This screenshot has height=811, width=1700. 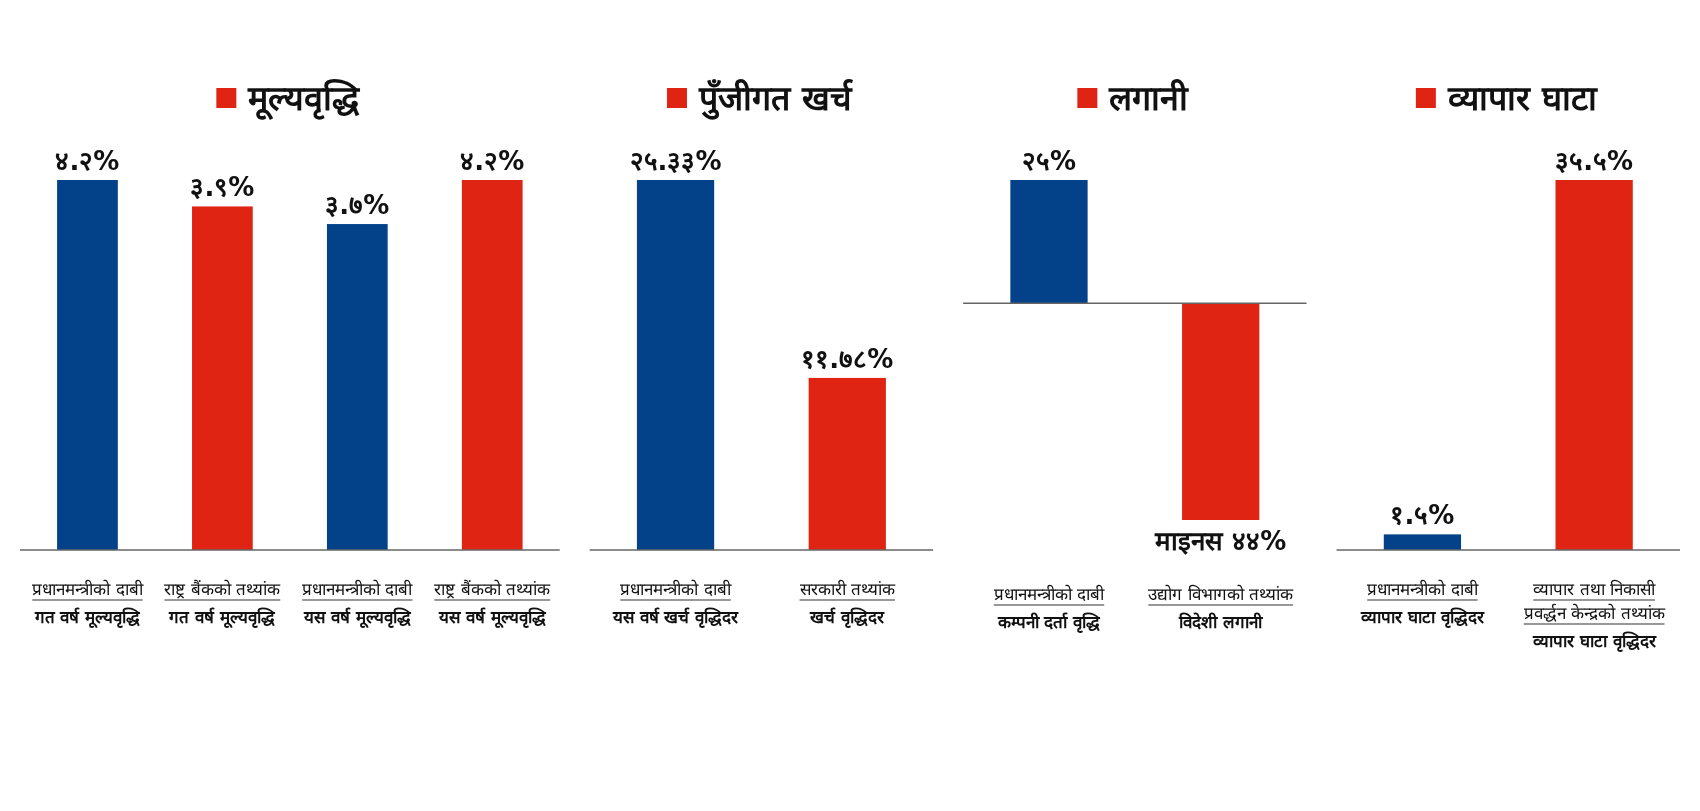 I want to click on x-tick-label: प्रधानमन्त्रीको दाबी यस वर्ष मूल्यवृद्धि, so click(x=358, y=604).